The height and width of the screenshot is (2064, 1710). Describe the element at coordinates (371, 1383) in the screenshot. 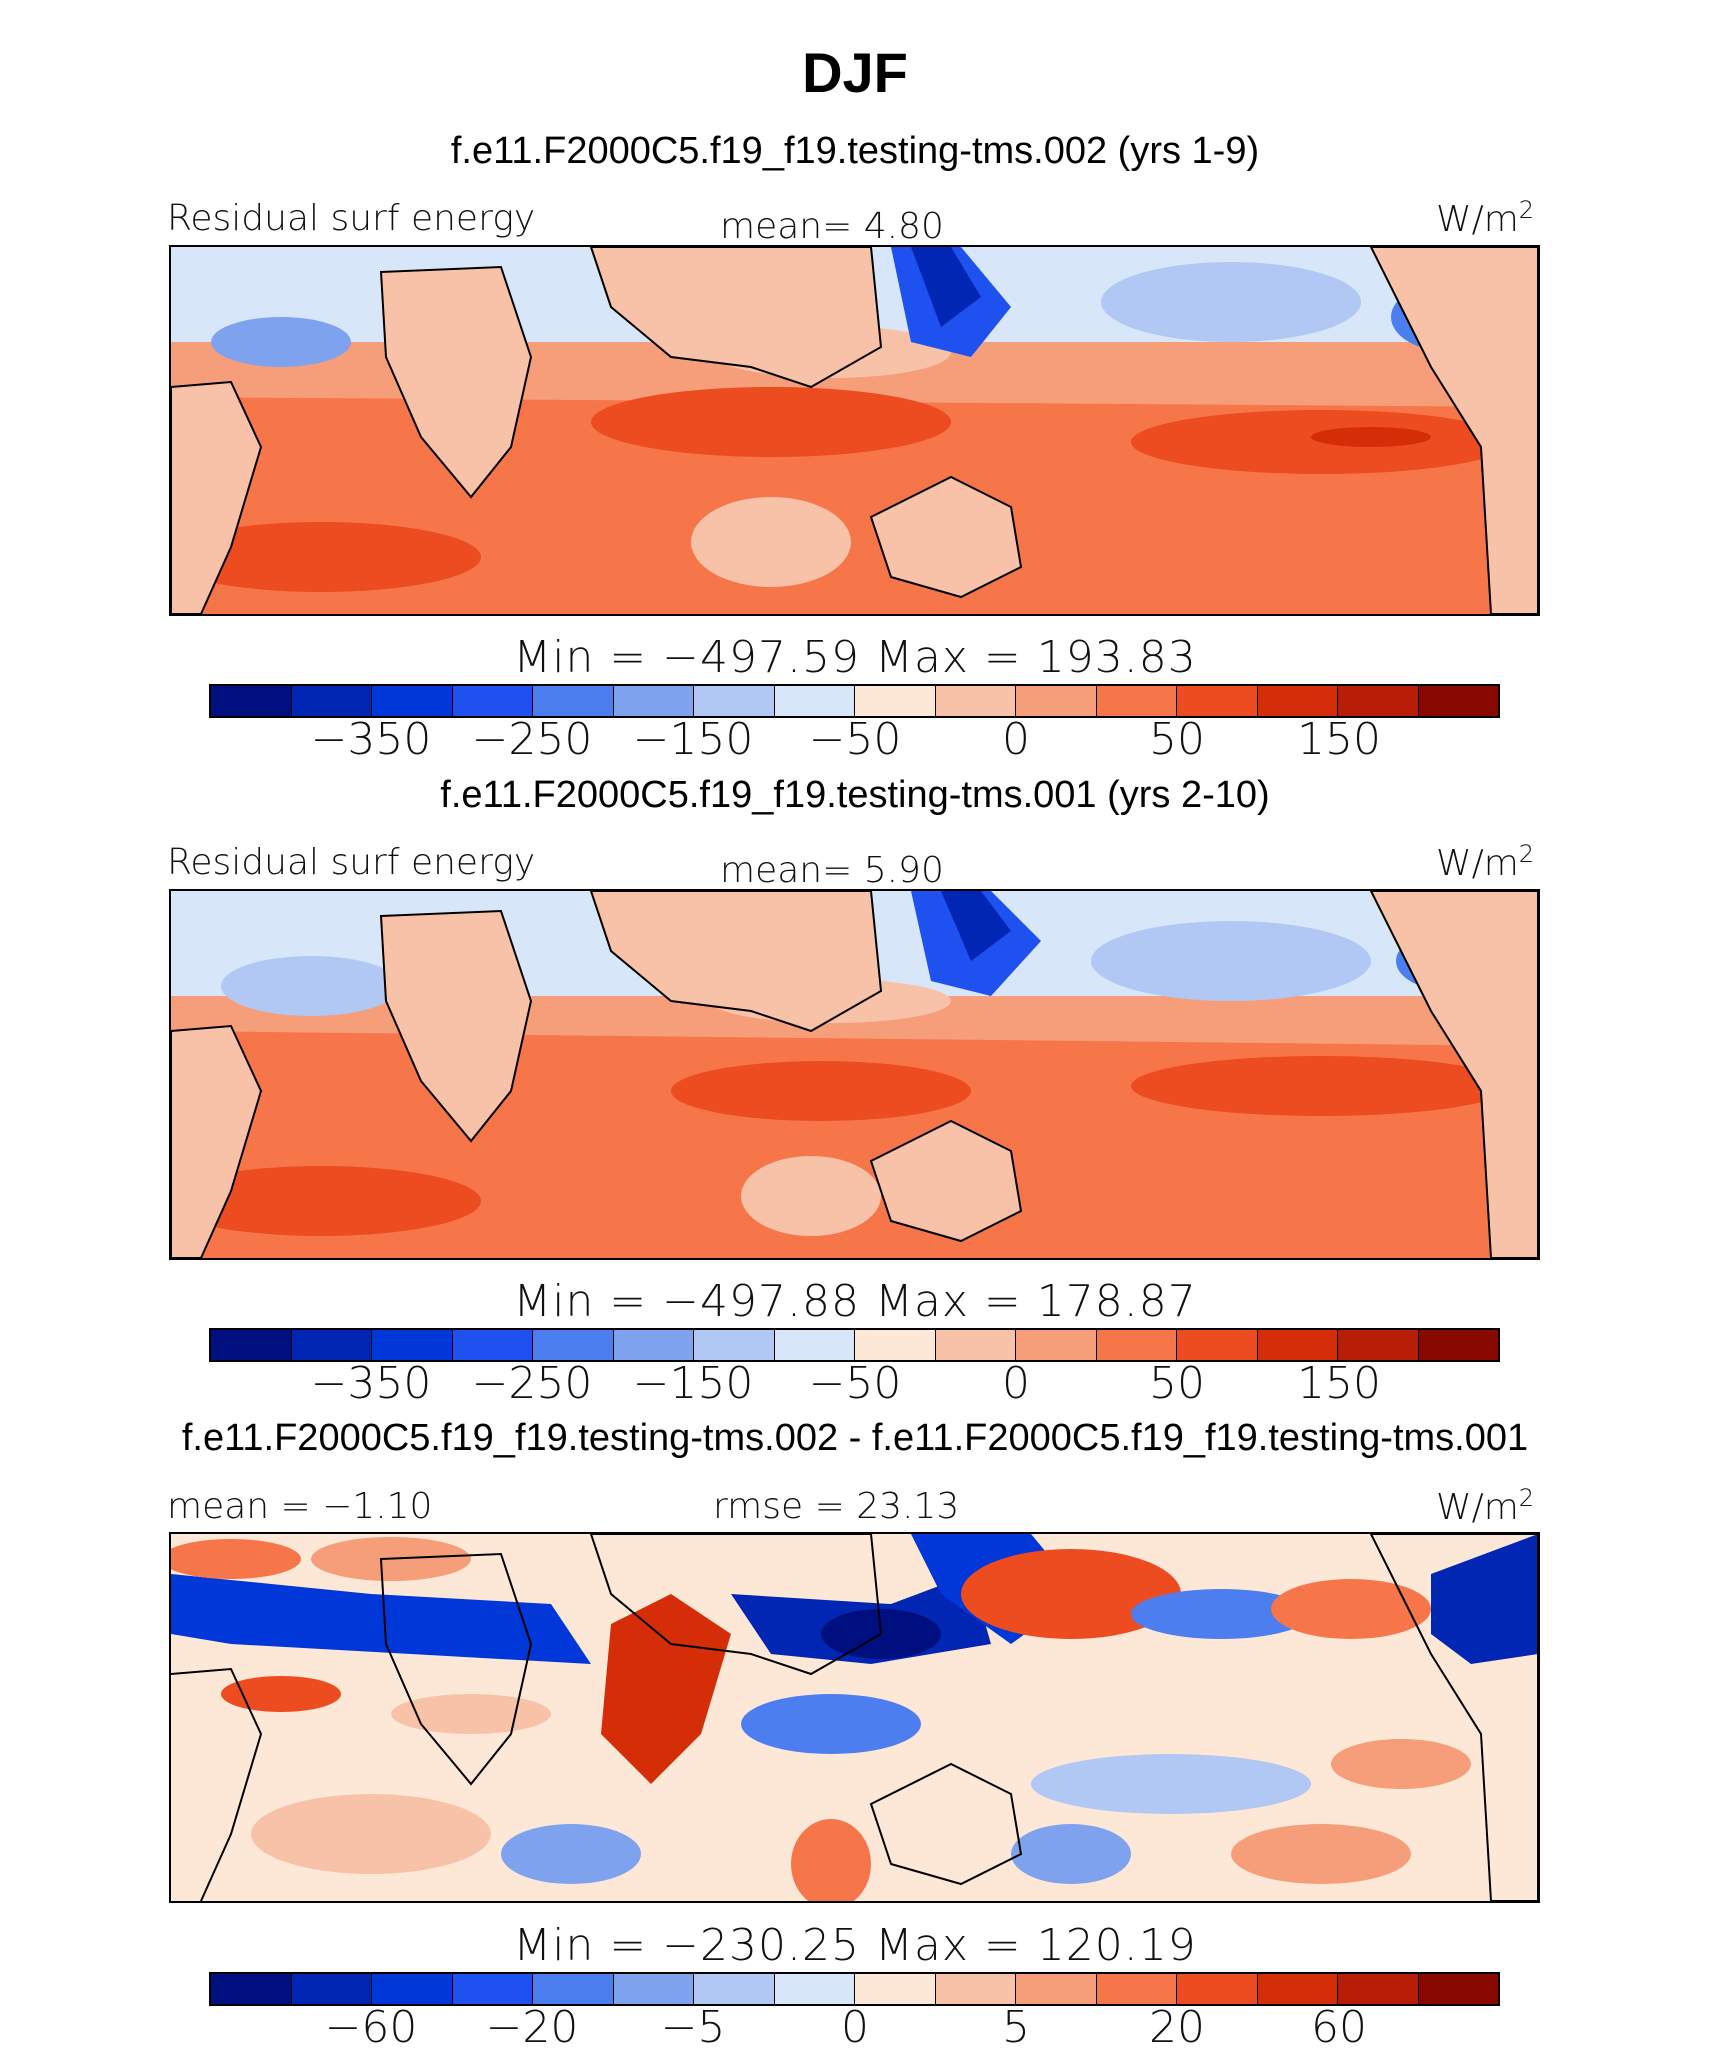

I see `panel-2-tick: −350` at that location.